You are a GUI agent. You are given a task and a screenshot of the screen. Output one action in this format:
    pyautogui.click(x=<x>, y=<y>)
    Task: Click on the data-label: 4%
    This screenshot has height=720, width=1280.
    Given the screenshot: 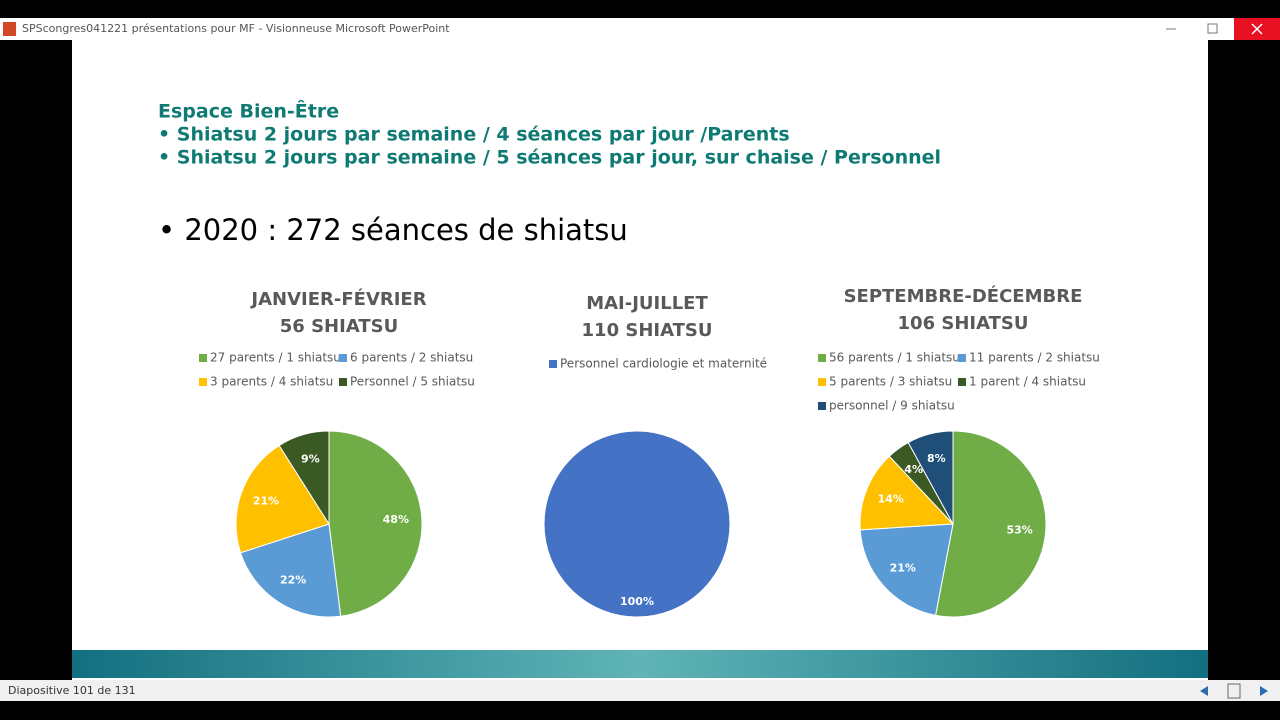 What is the action you would take?
    pyautogui.click(x=913, y=469)
    